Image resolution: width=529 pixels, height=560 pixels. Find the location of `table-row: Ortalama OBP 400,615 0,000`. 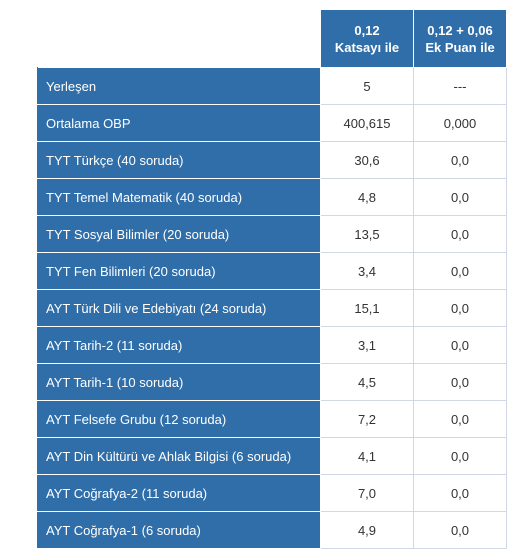

table-row: Ortalama OBP 400,615 0,000 is located at coordinates (272, 123).